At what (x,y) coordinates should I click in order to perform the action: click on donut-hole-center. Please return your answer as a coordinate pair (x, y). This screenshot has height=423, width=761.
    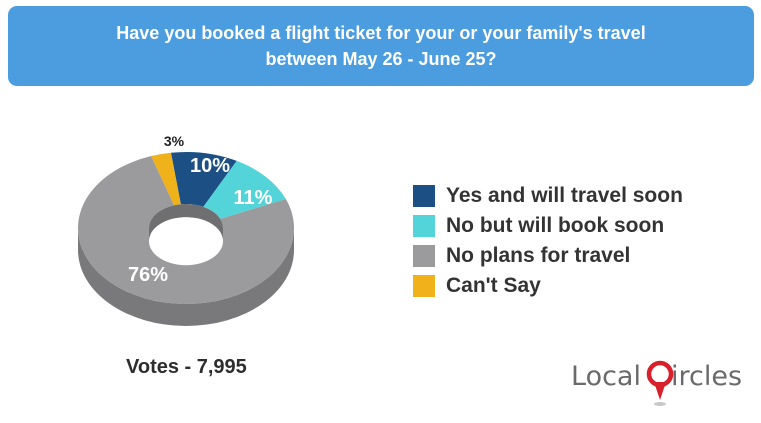
    Looking at the image, I should click on (186, 241).